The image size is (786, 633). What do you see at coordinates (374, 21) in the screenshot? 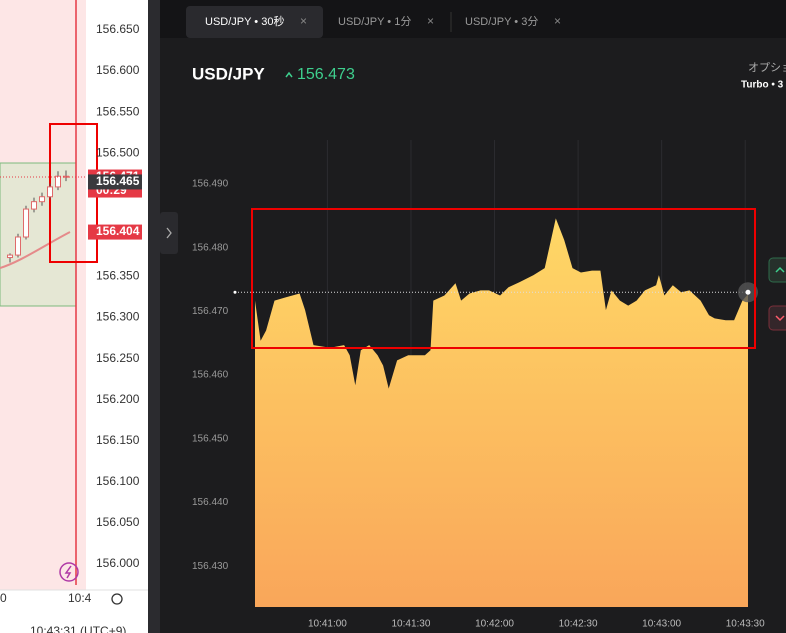
I see `tab-label: USD/JPY • 1分` at bounding box center [374, 21].